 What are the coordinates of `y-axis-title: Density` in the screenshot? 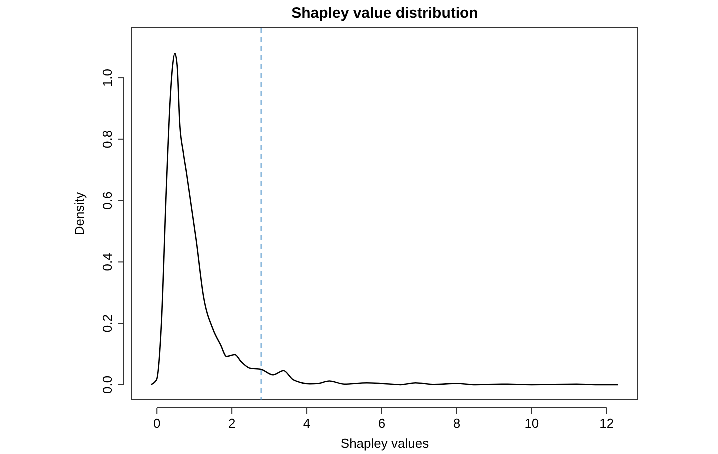 It's located at (79, 214).